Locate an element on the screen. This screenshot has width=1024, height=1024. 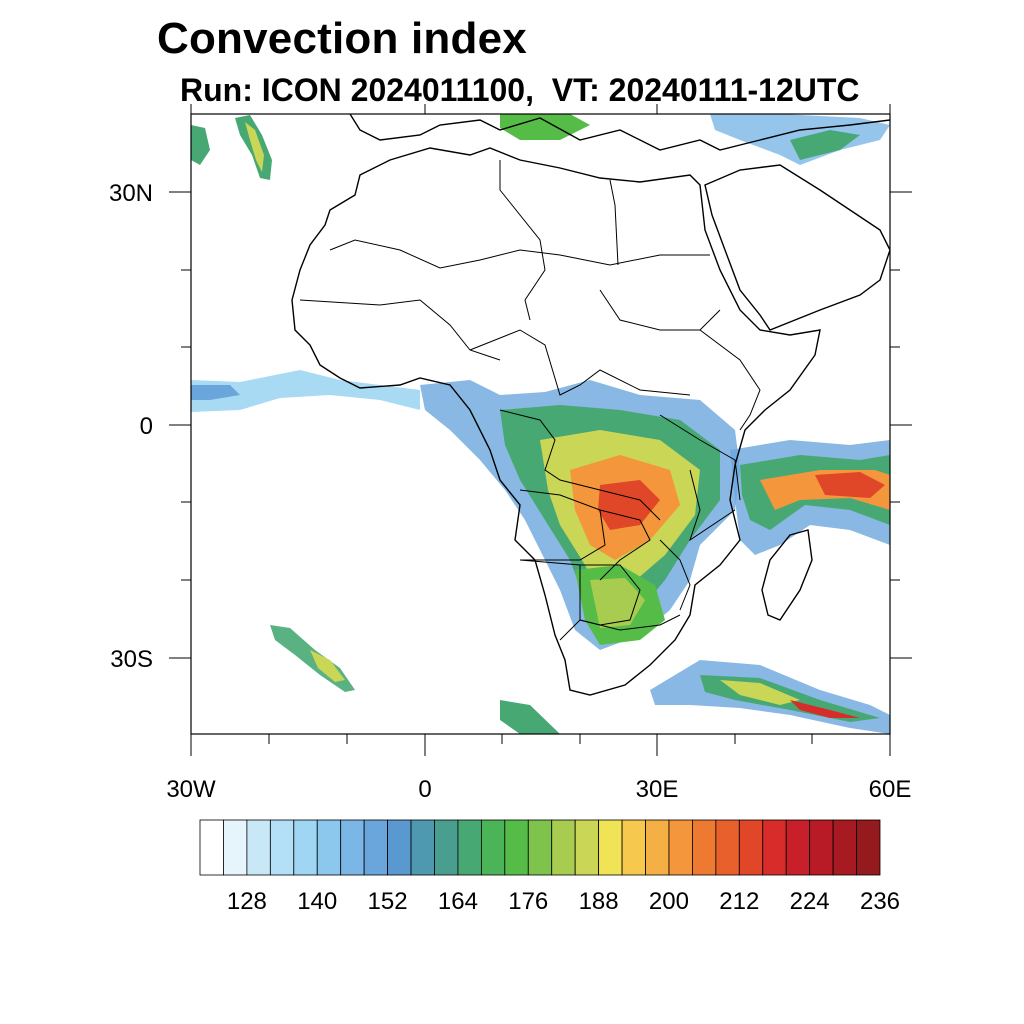
convection-band-southern-ocean-max is located at coordinates (825, 709).